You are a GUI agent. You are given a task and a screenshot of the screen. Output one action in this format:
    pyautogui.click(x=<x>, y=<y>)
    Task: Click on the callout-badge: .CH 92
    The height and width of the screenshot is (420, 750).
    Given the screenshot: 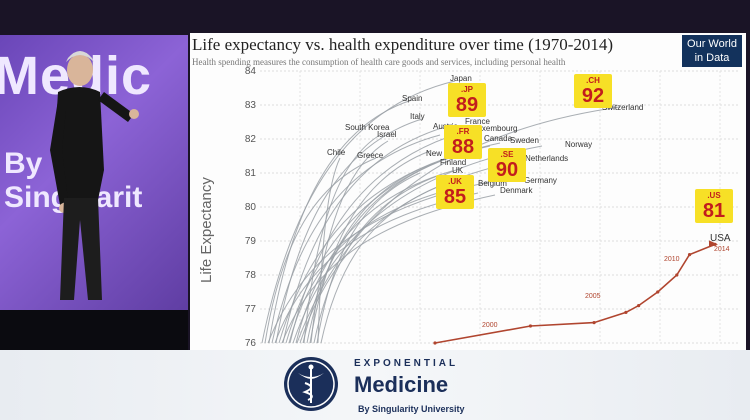 What is the action you would take?
    pyautogui.click(x=593, y=91)
    